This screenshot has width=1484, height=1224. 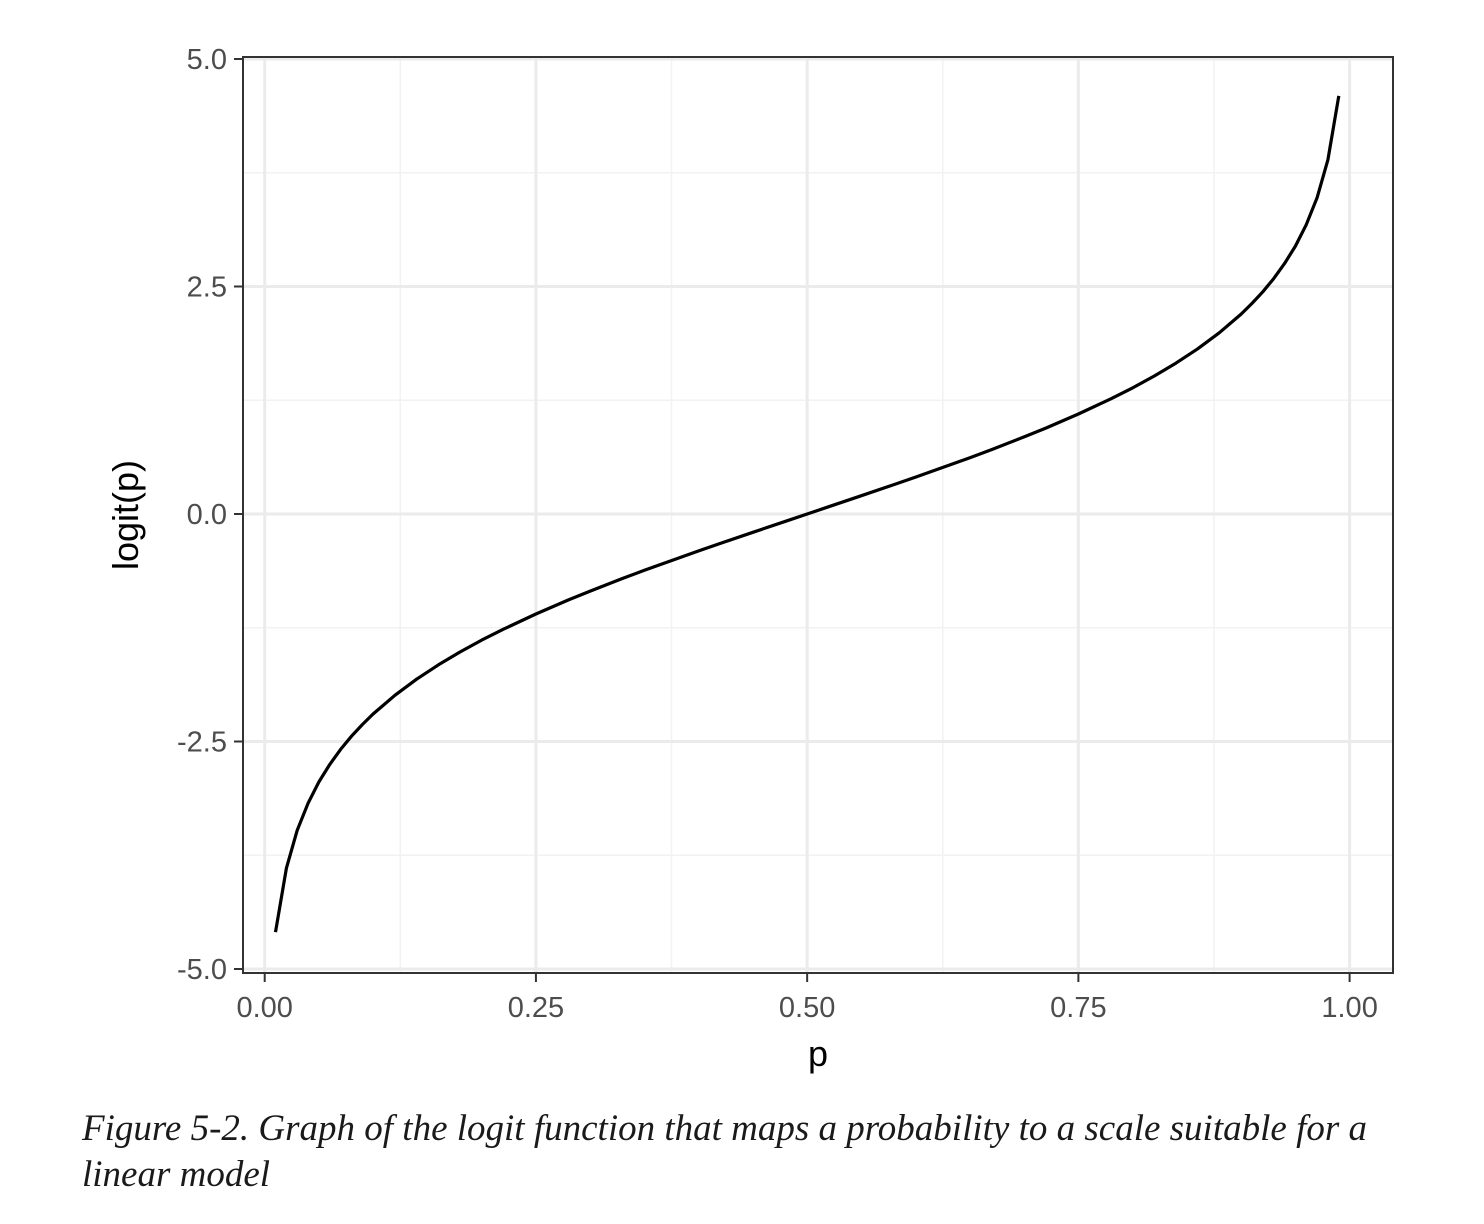 What do you see at coordinates (807, 1008) in the screenshot?
I see `x-tick-label: 0.50` at bounding box center [807, 1008].